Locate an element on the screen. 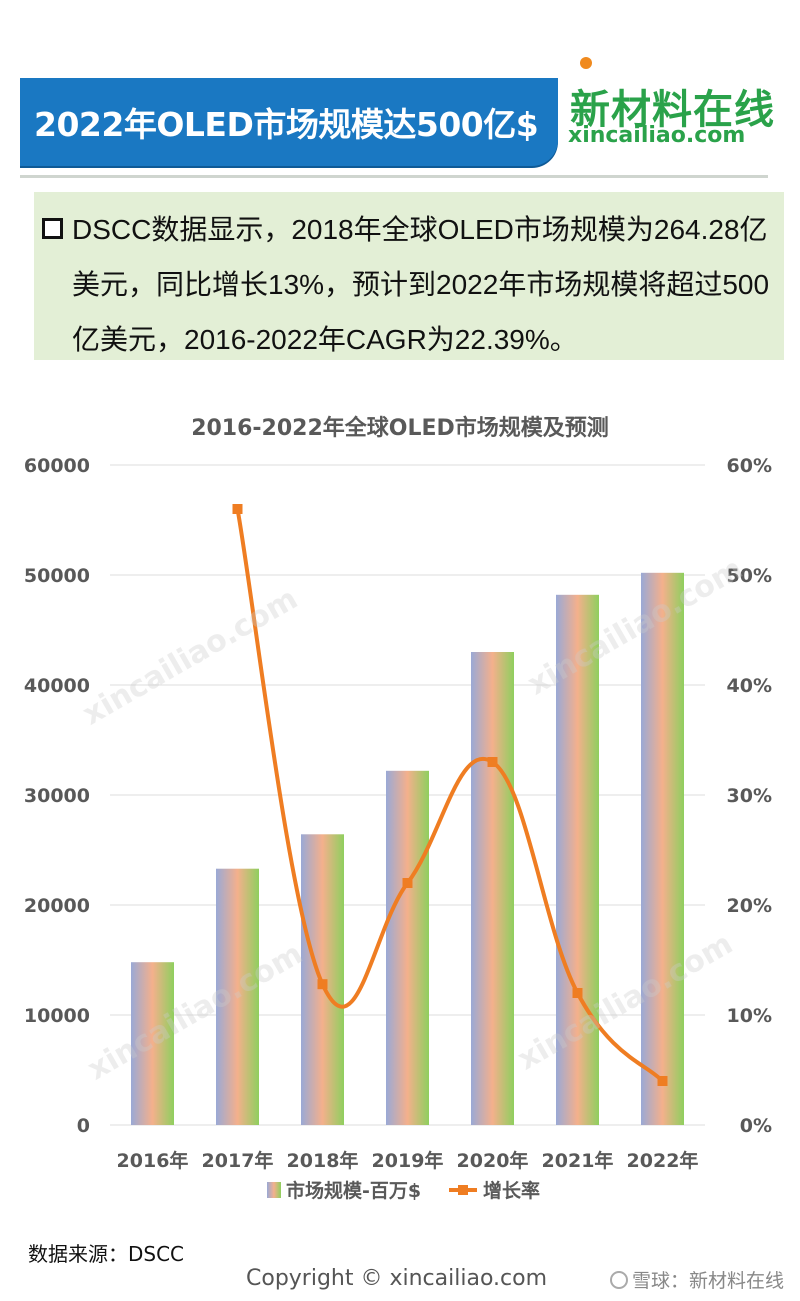 This screenshot has height=1301, width=800. data-source: 数据来源：DSCC is located at coordinates (106, 1254).